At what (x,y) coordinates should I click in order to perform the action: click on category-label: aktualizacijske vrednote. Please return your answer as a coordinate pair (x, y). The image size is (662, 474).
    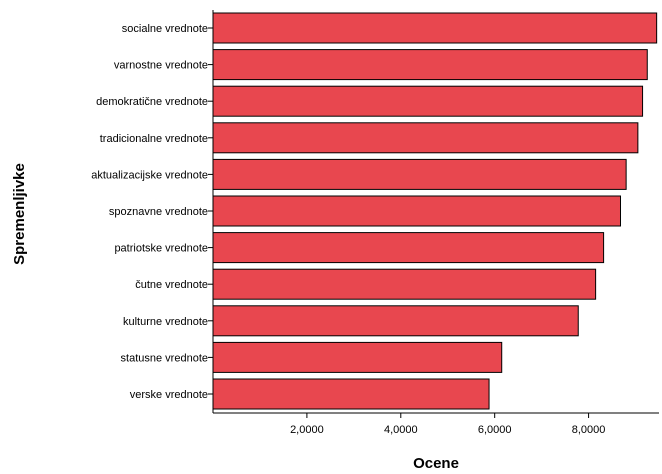
    Looking at the image, I should click on (149, 175).